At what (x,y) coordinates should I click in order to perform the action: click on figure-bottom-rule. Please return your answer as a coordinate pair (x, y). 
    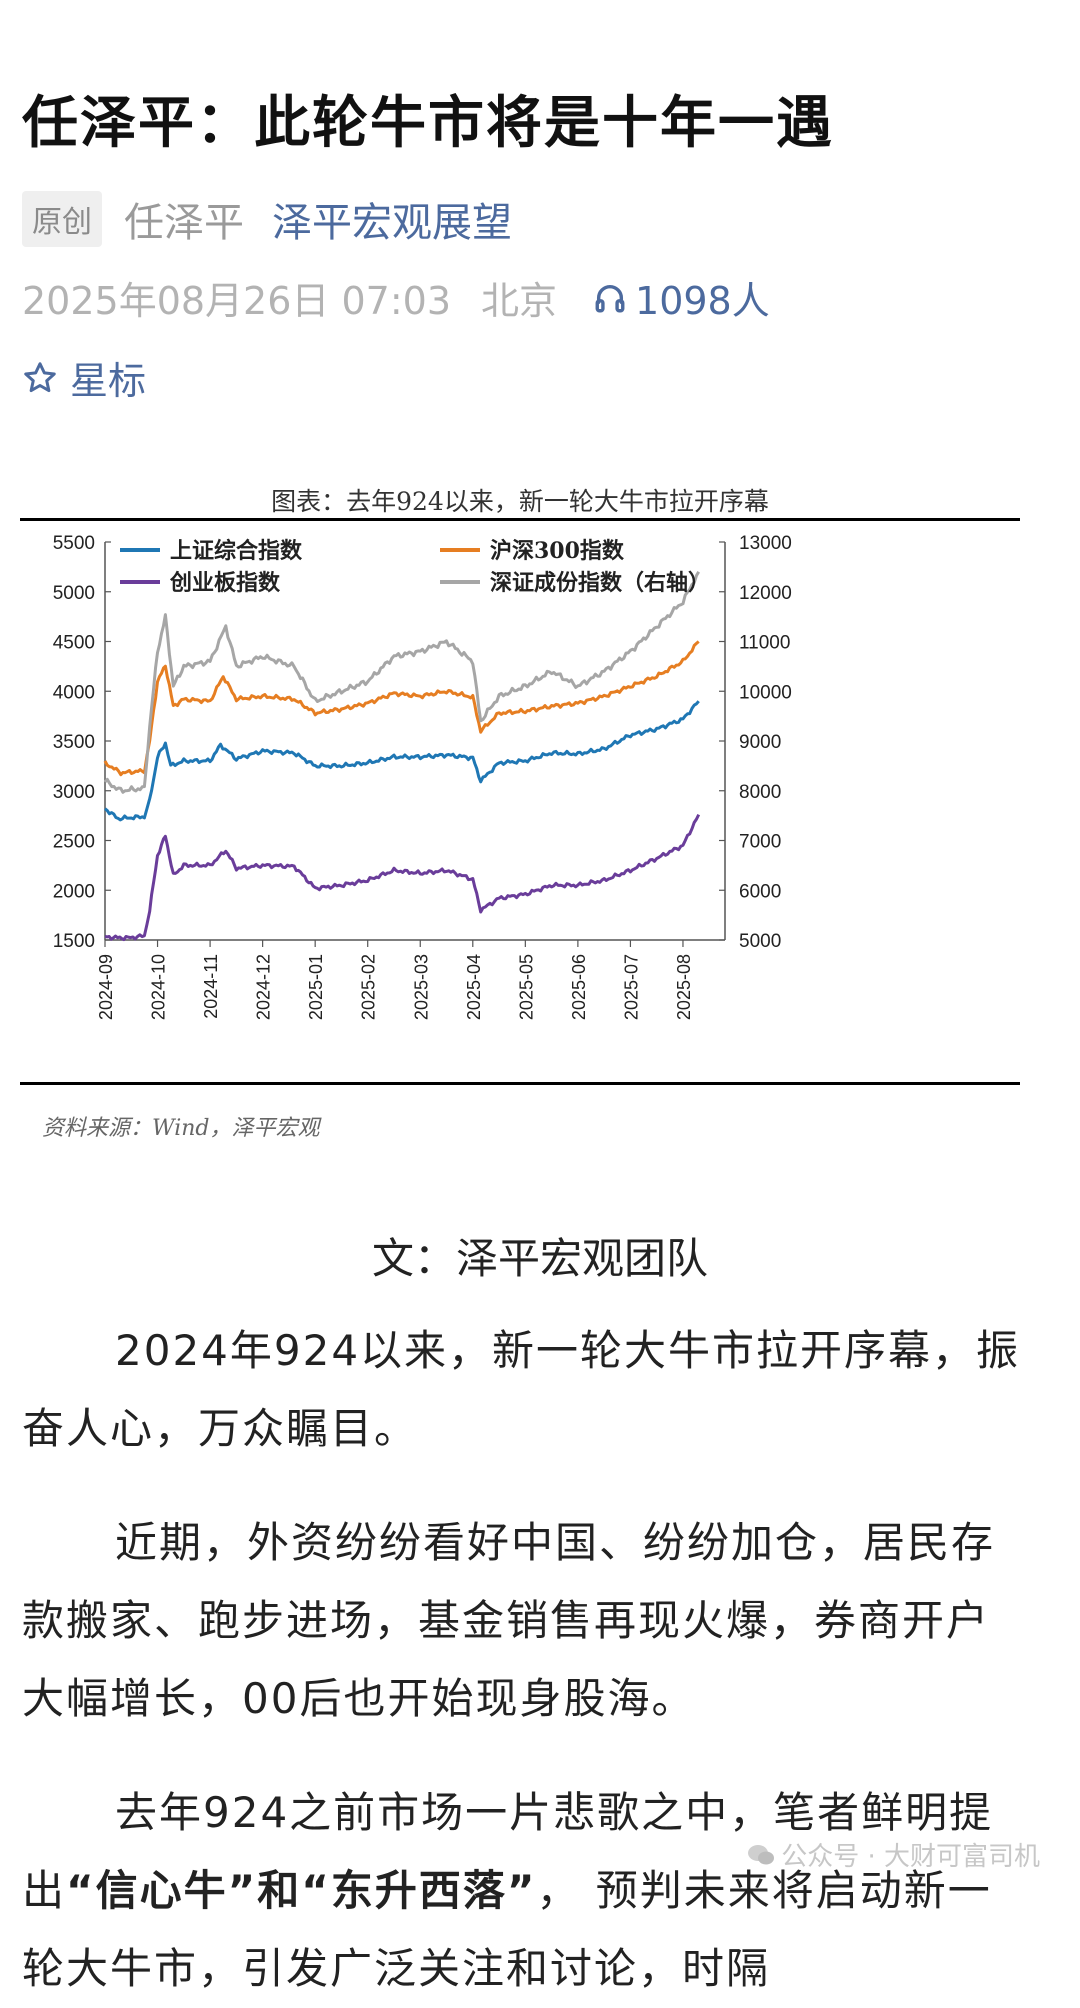
    Looking at the image, I should click on (520, 1083).